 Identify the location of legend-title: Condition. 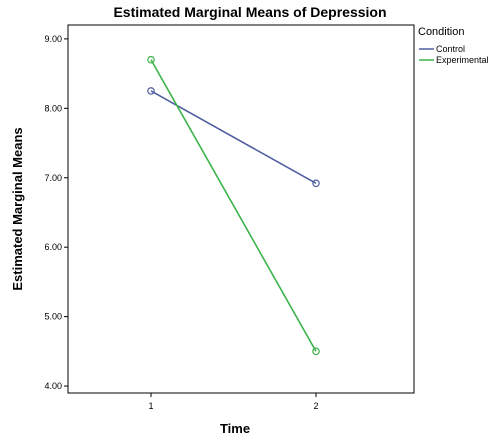
(441, 32).